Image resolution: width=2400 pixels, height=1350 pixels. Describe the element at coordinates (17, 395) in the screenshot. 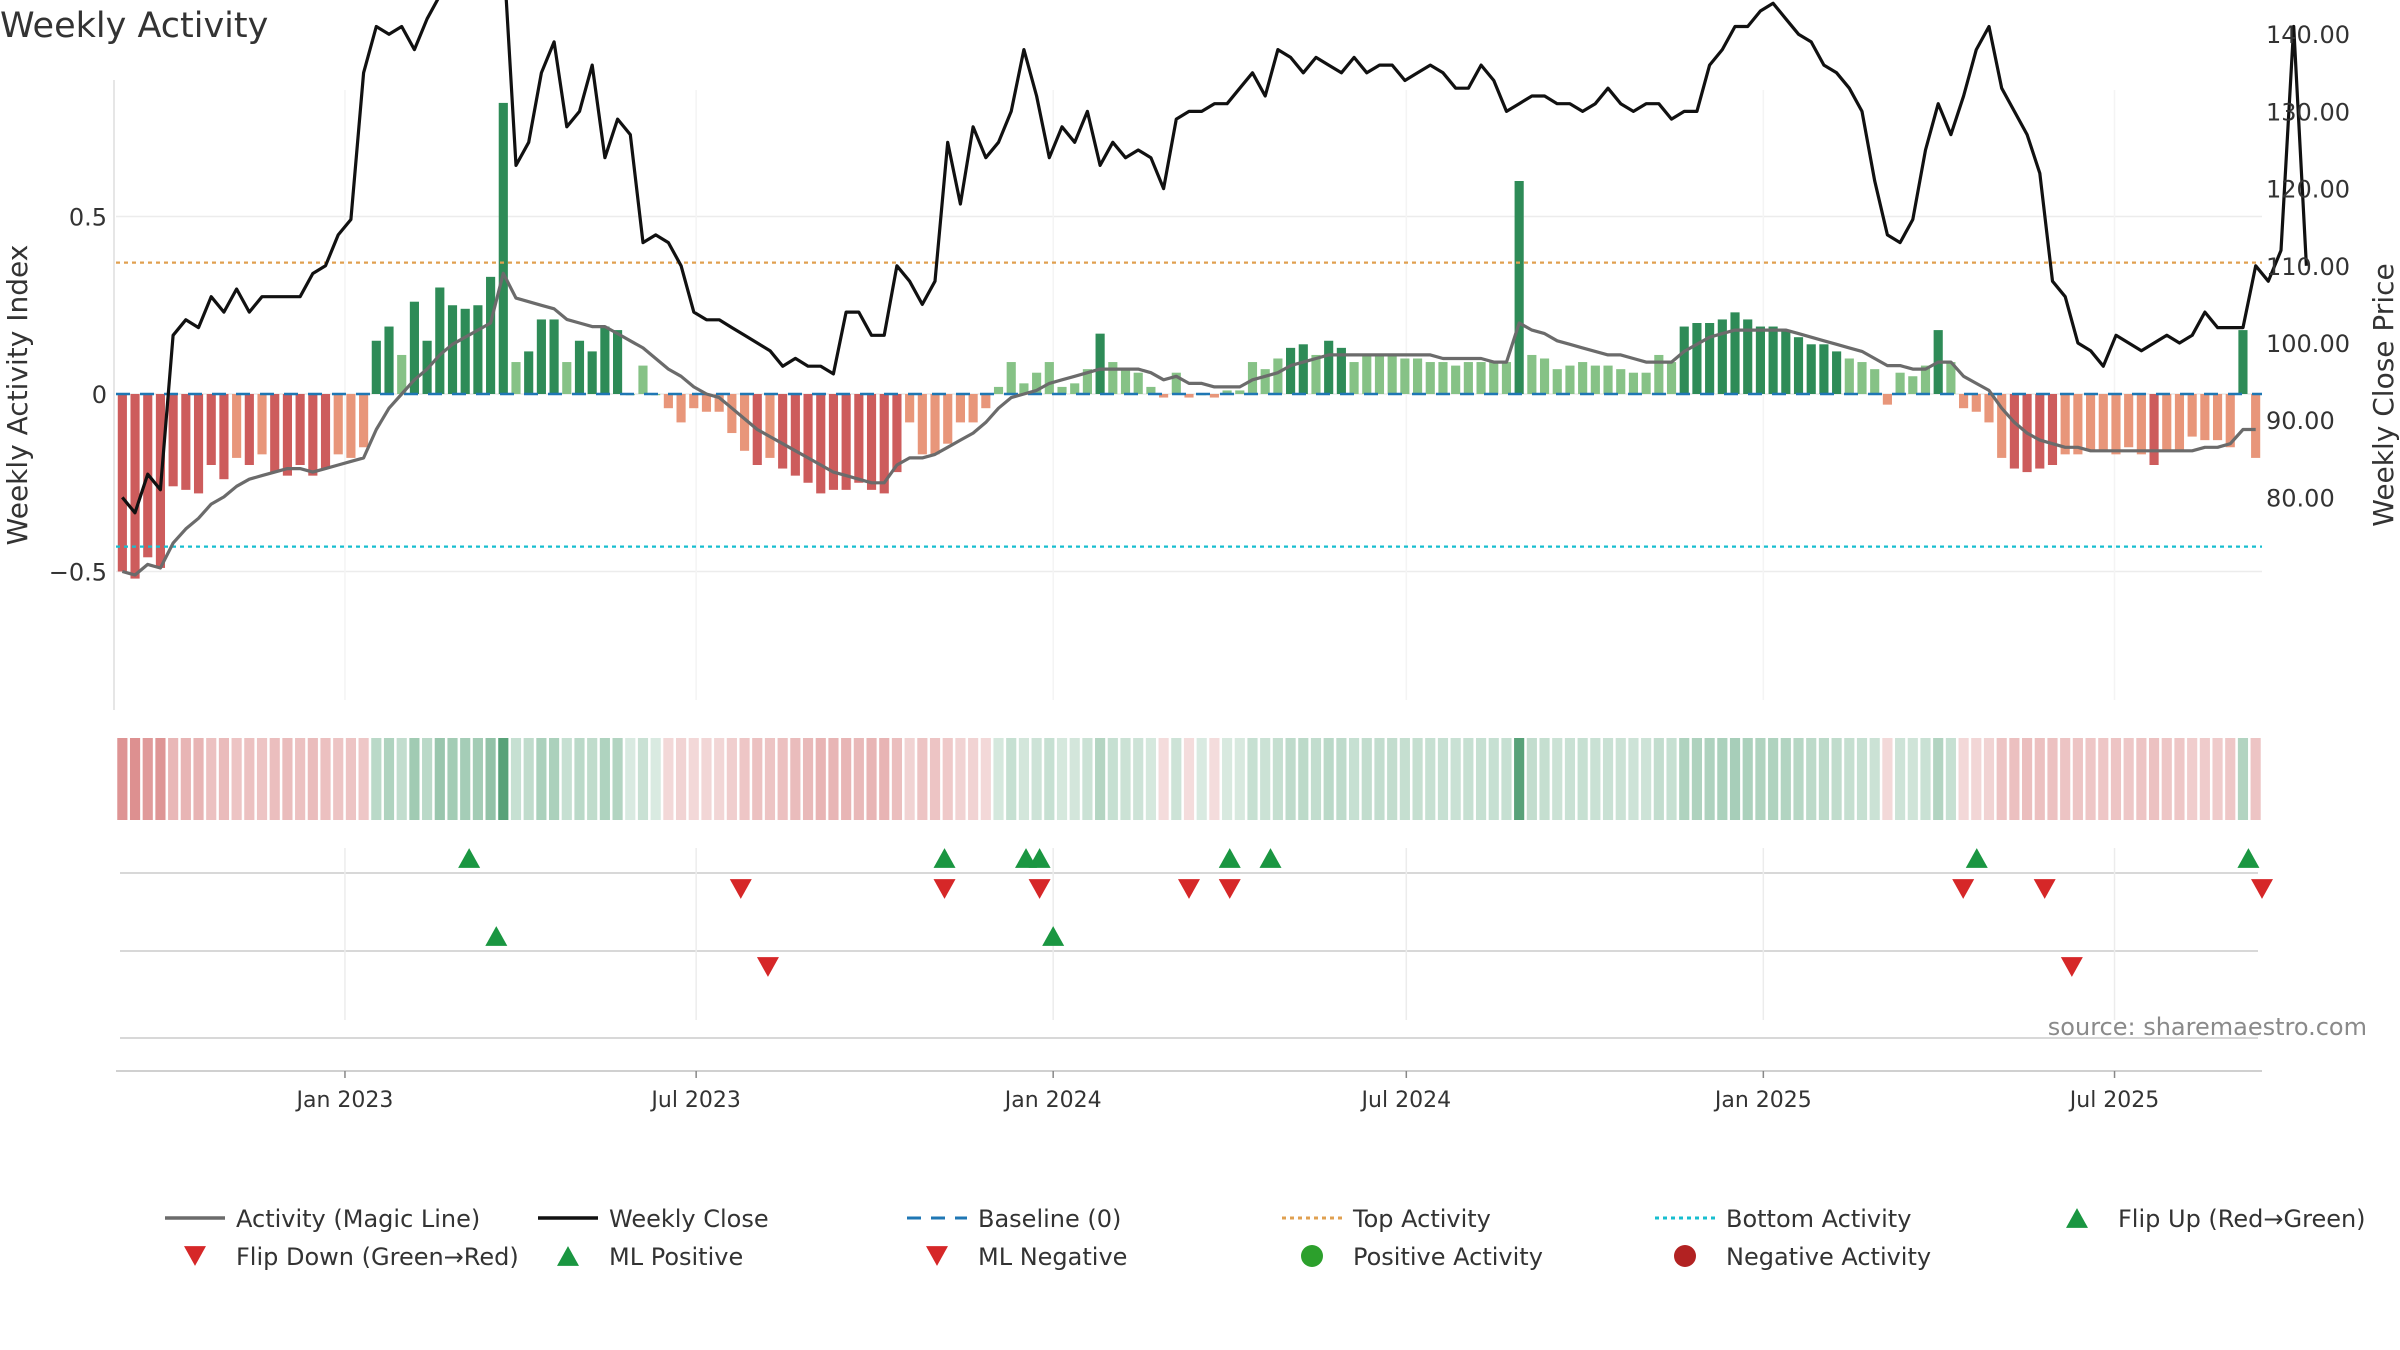

I see `left-axis-label: Weekly Activity Index` at that location.